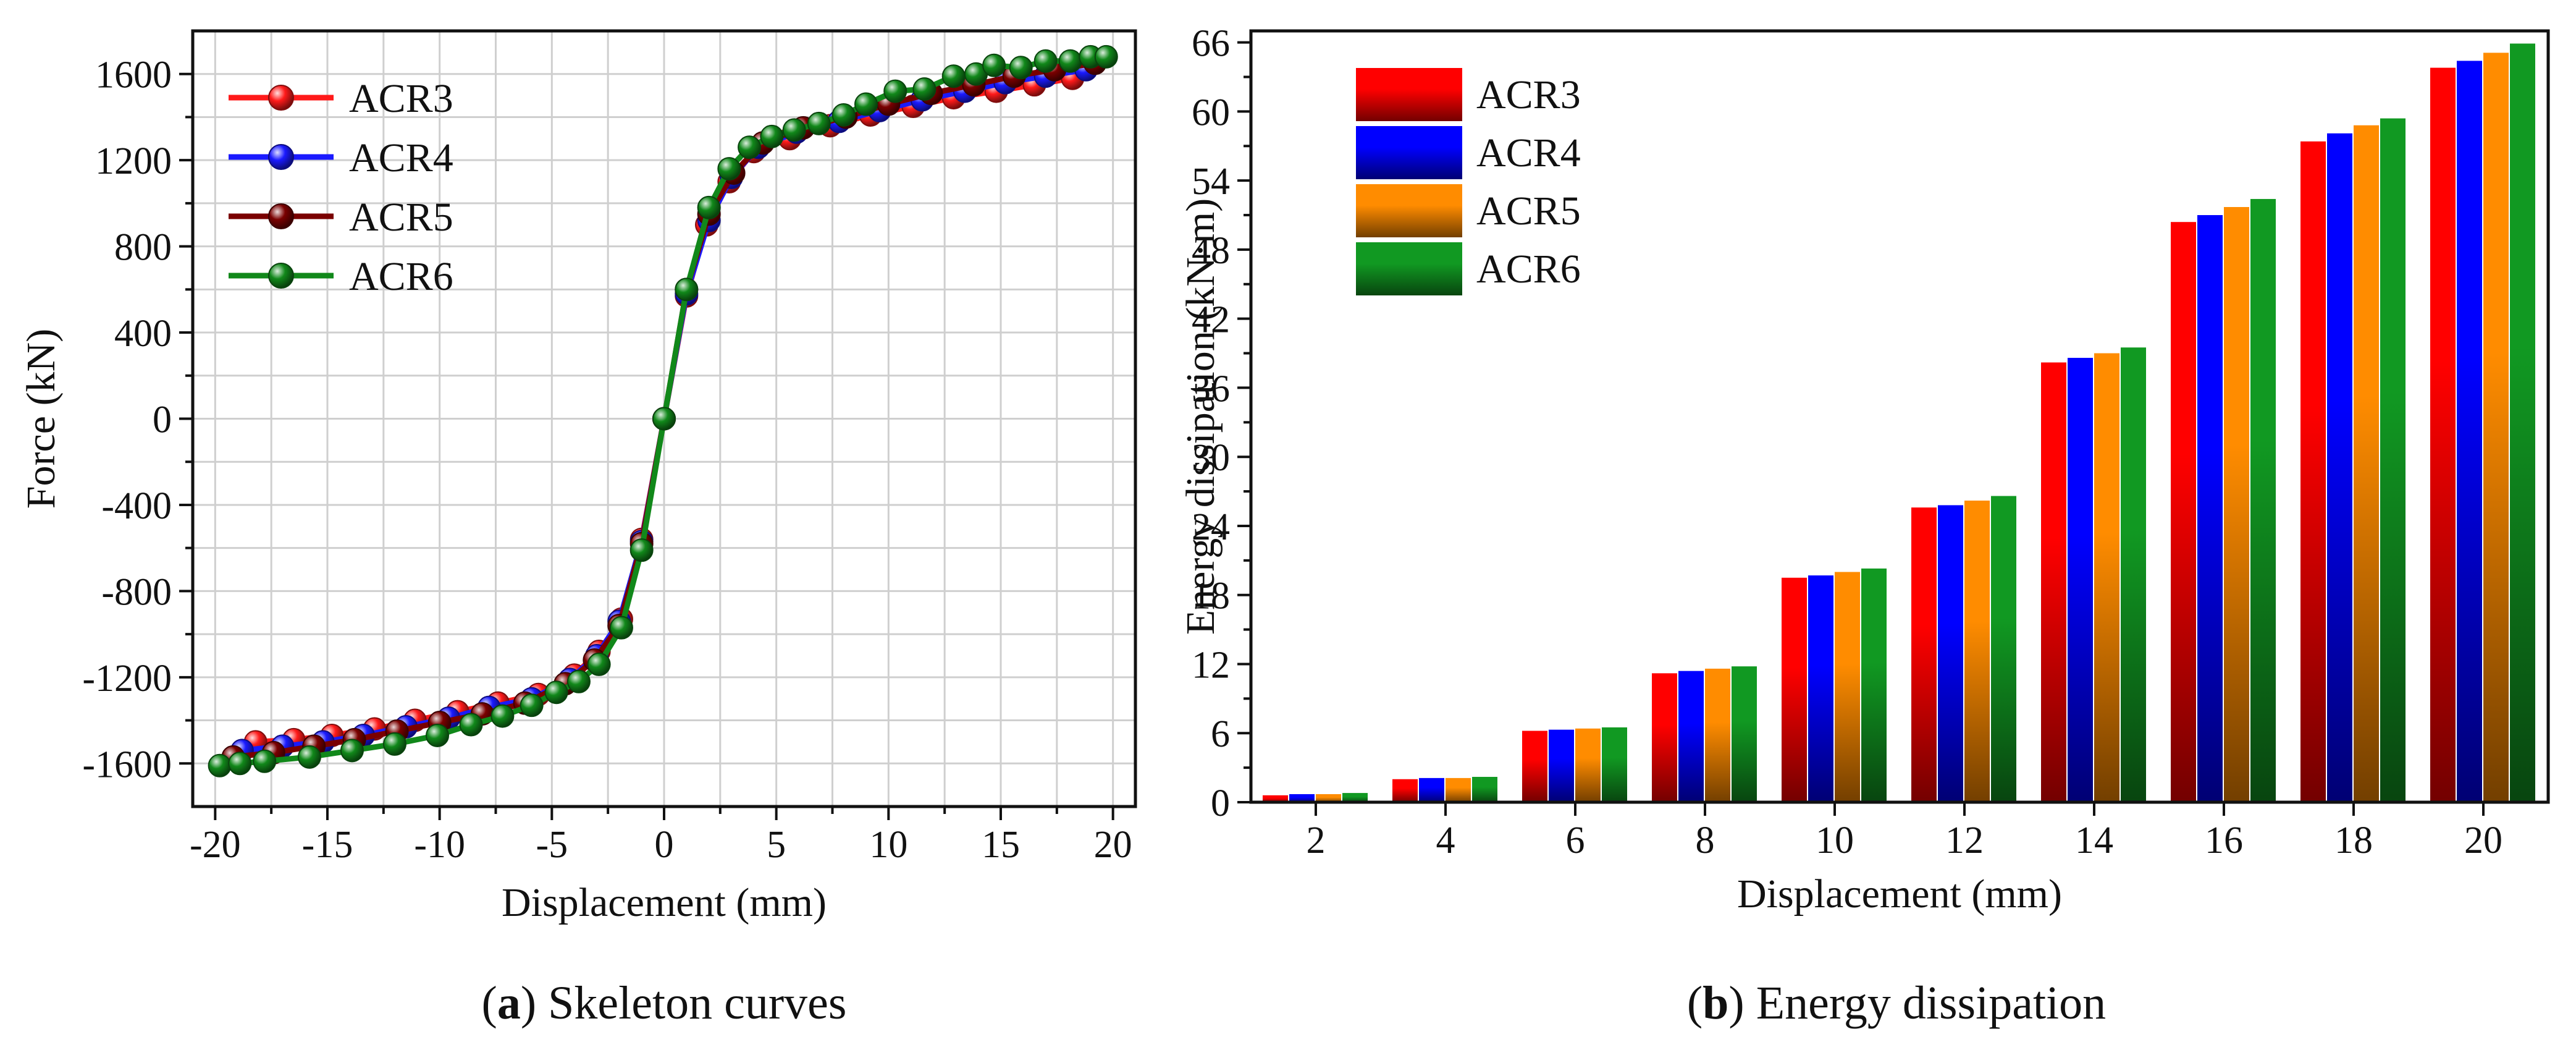 This screenshot has width=2576, height=1042. What do you see at coordinates (1211, 320) in the screenshot?
I see `energy-y-tick-label: 42` at bounding box center [1211, 320].